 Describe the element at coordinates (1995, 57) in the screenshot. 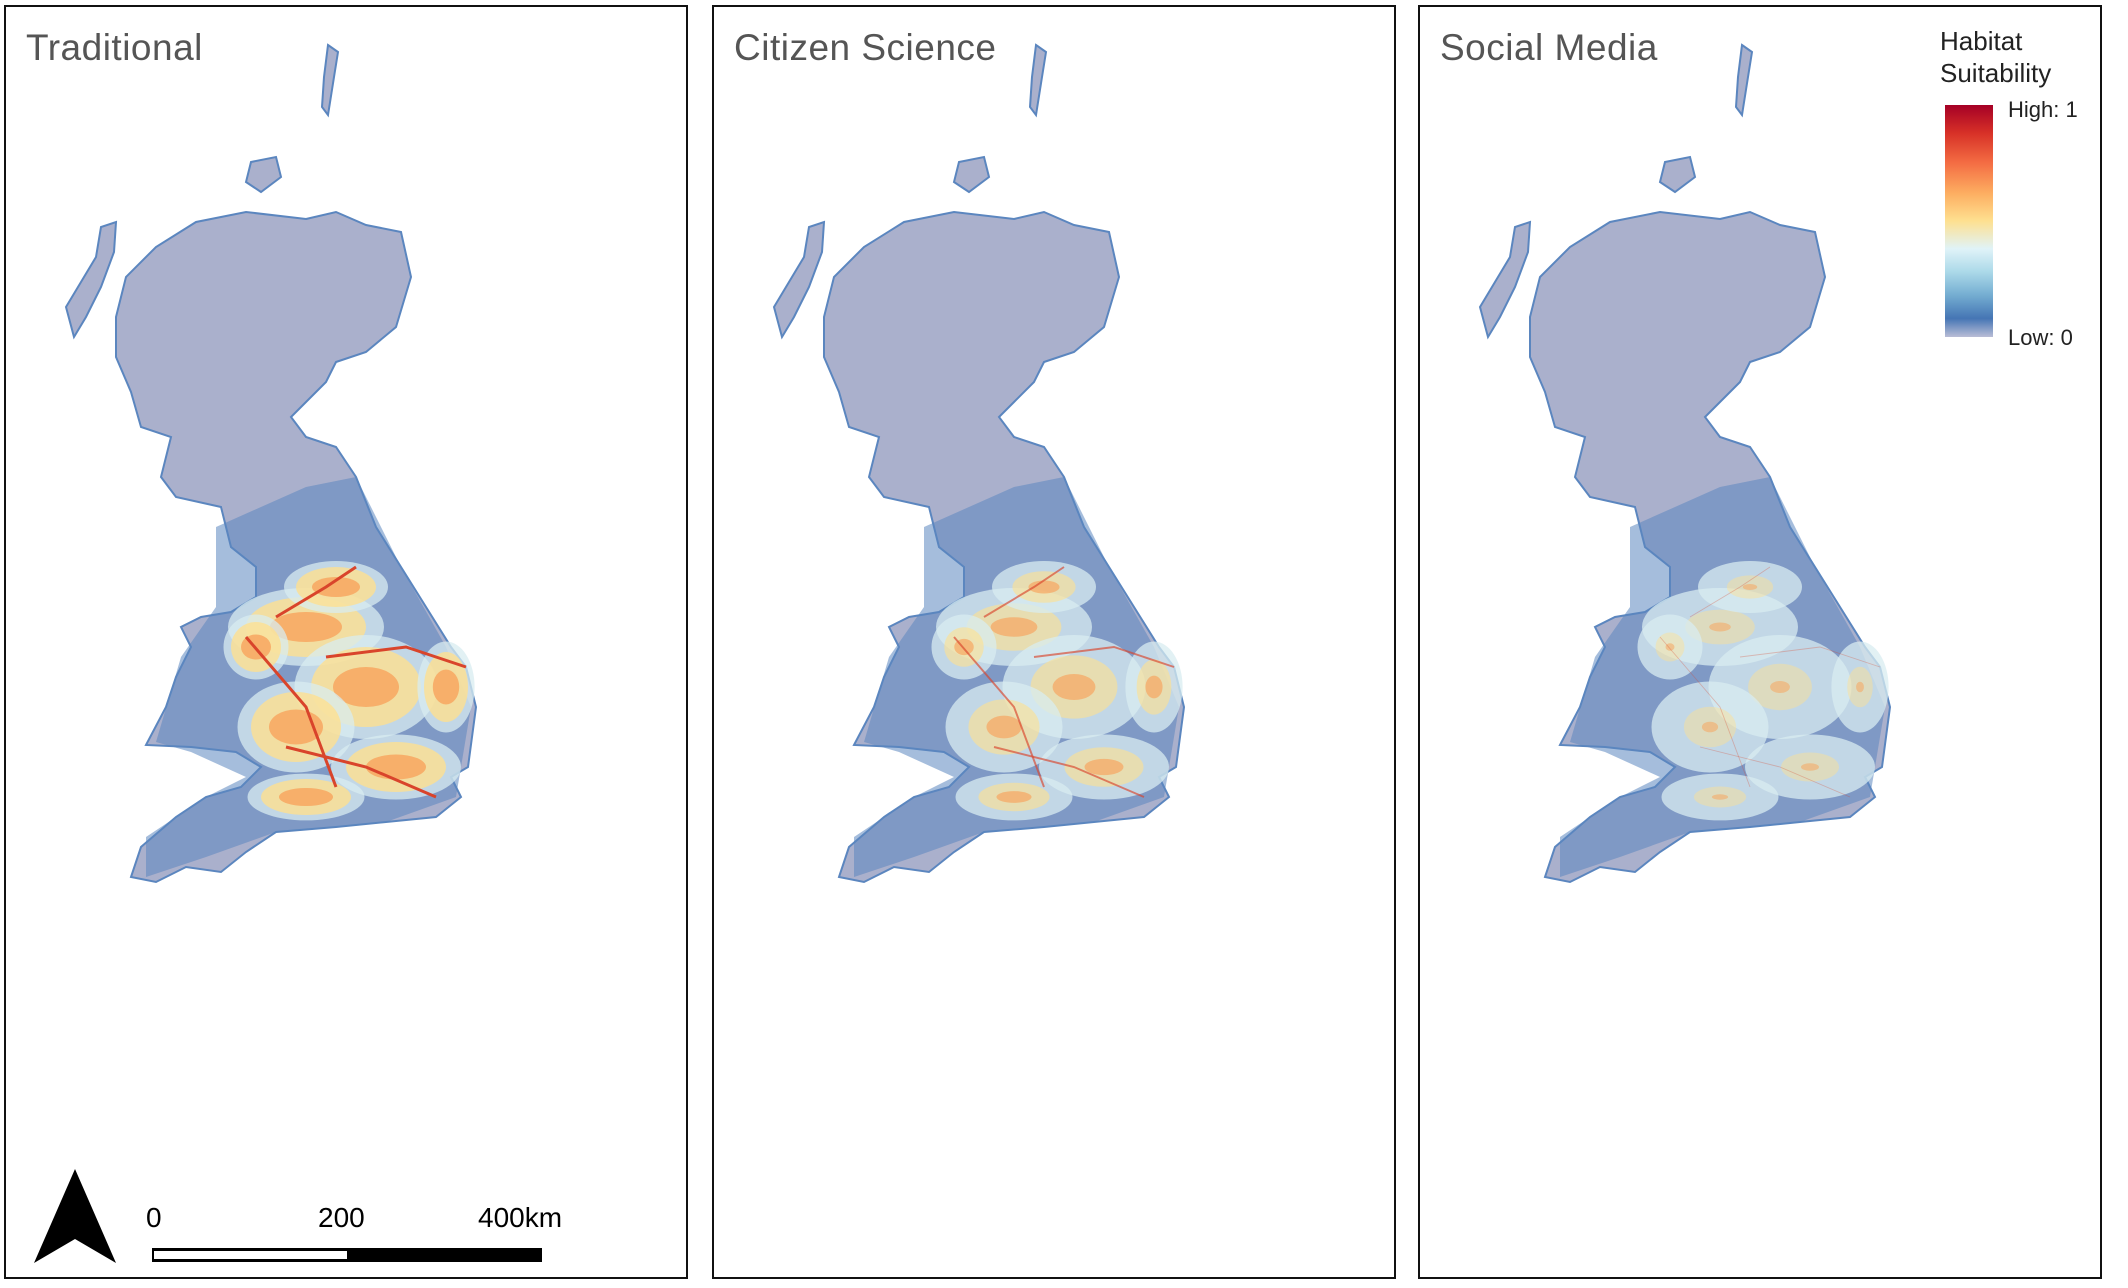

I see `legend-title: Habitat Suitability` at that location.